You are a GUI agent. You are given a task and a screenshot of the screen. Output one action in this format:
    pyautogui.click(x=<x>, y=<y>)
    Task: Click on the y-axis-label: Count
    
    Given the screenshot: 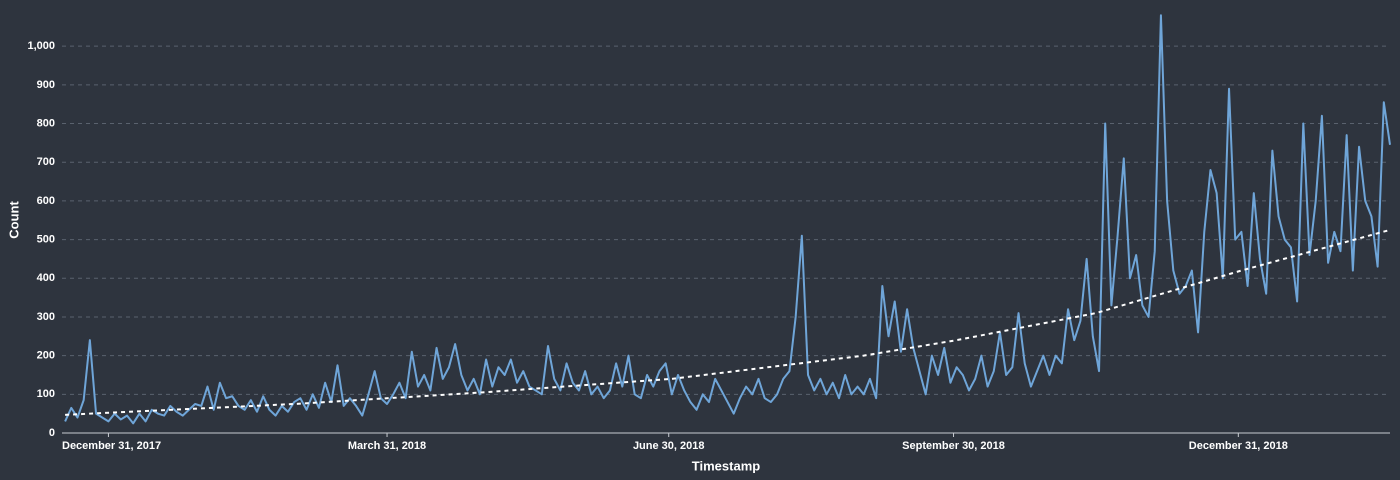 What is the action you would take?
    pyautogui.click(x=13, y=220)
    